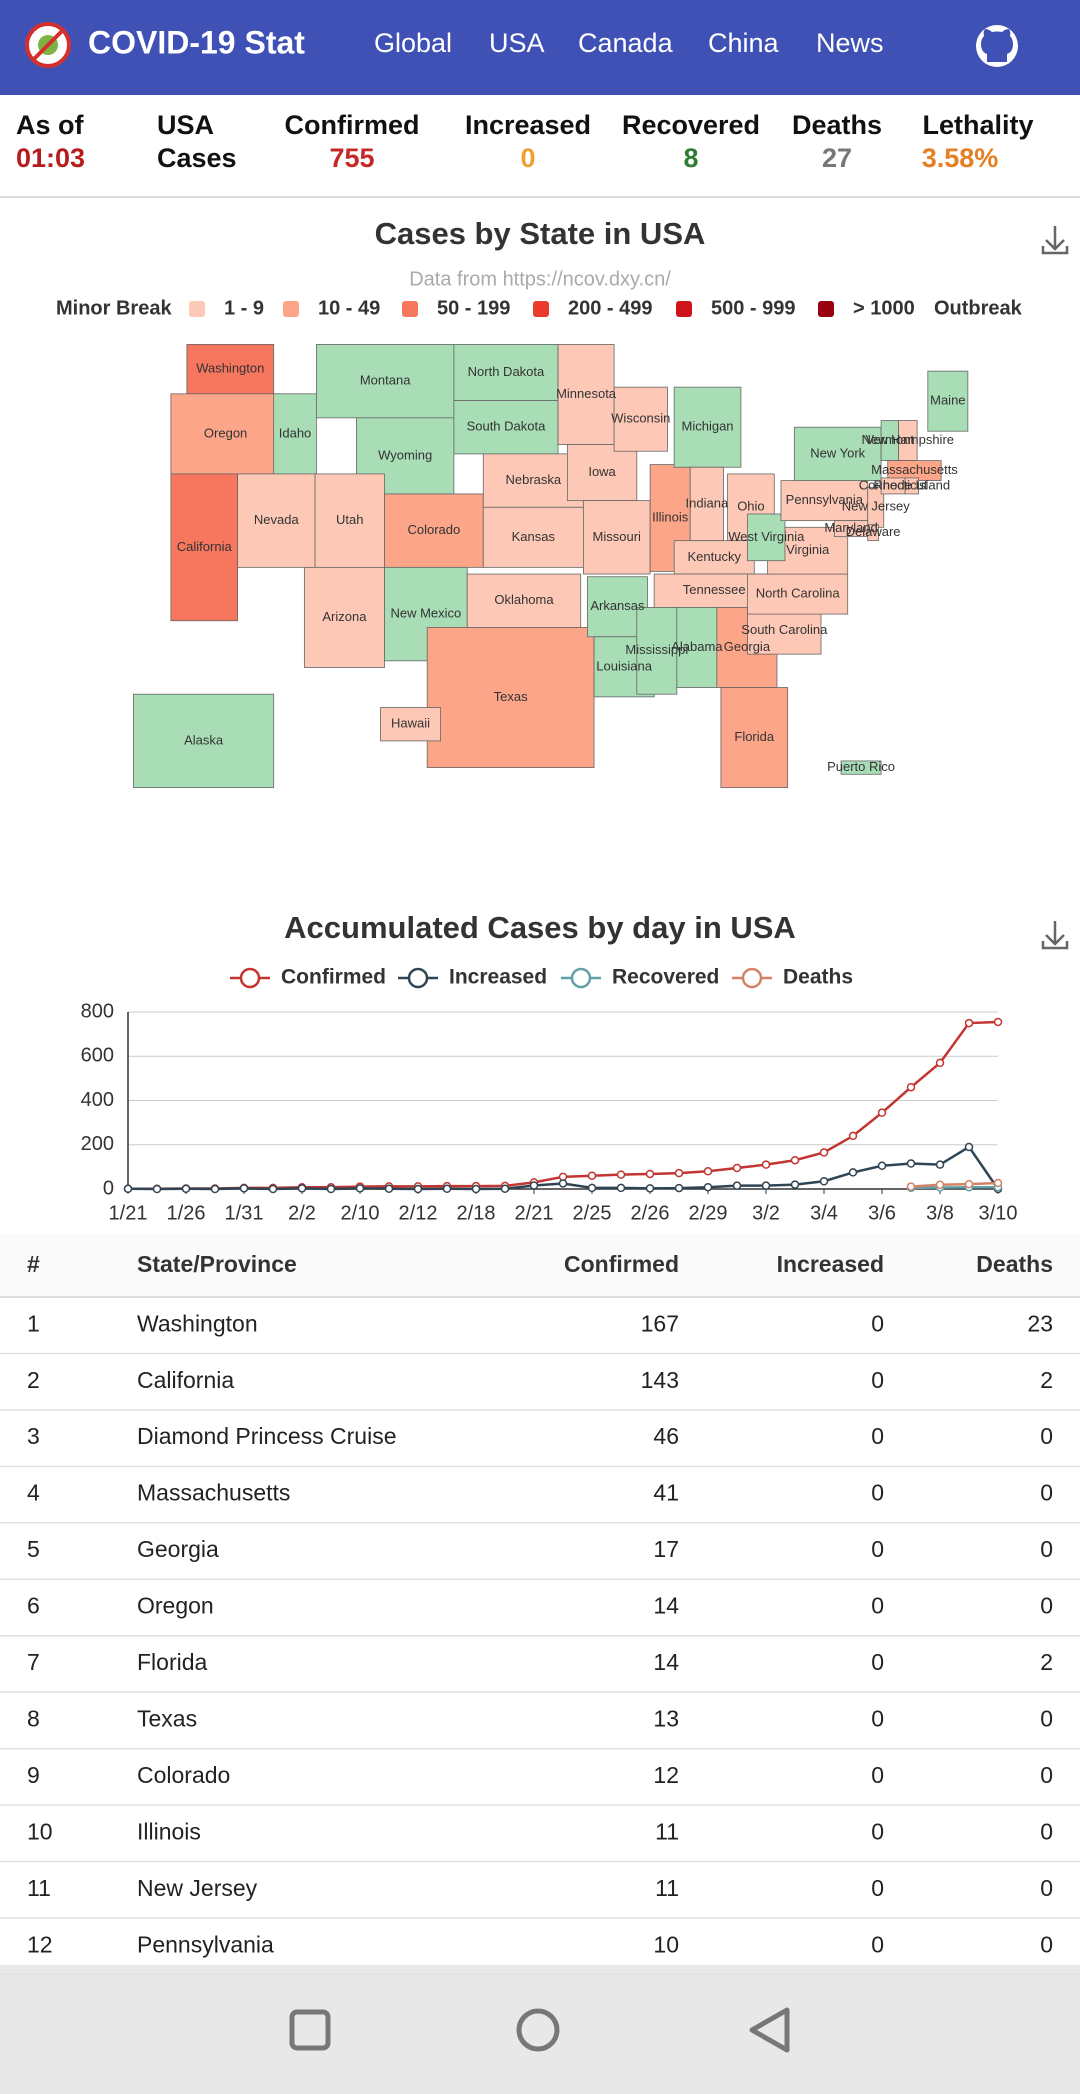  What do you see at coordinates (33, 1380) in the screenshot?
I see `table-cell: 2` at bounding box center [33, 1380].